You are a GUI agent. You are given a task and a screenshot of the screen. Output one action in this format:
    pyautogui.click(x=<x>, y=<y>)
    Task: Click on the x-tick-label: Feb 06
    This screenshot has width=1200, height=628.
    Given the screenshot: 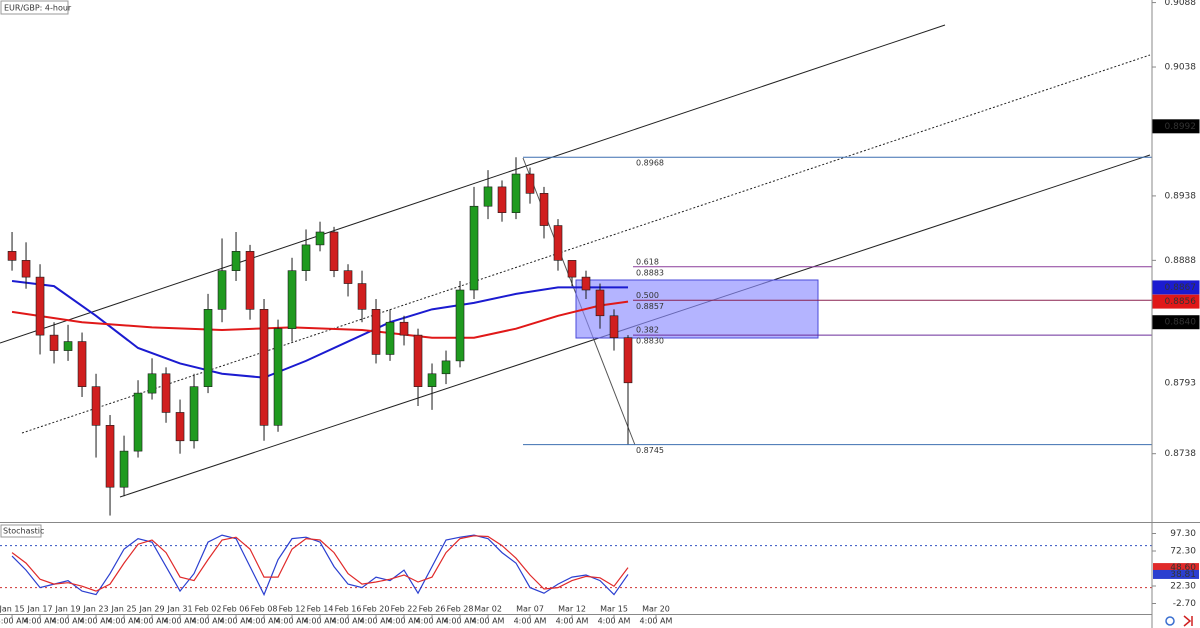 What is the action you would take?
    pyautogui.click(x=236, y=609)
    